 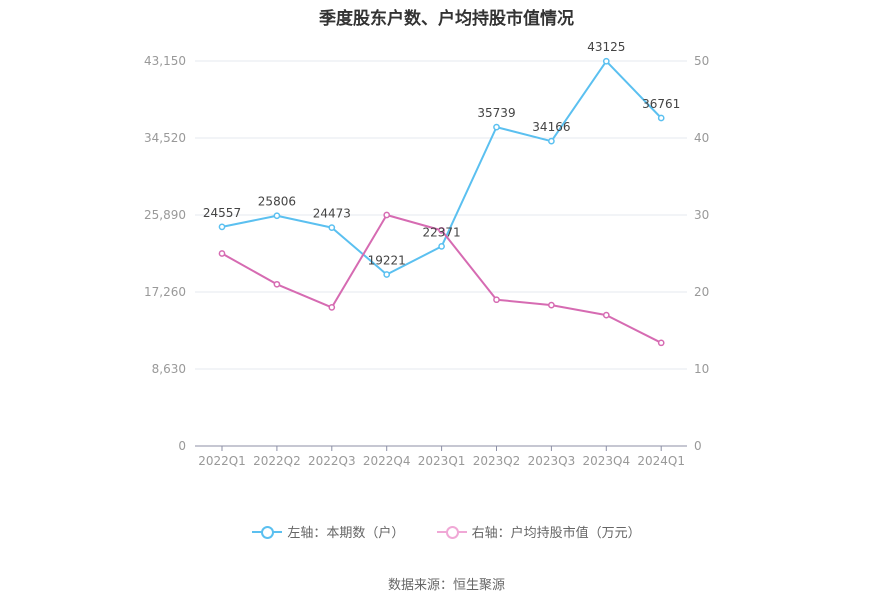 I want to click on data-label: 36761, so click(x=661, y=104).